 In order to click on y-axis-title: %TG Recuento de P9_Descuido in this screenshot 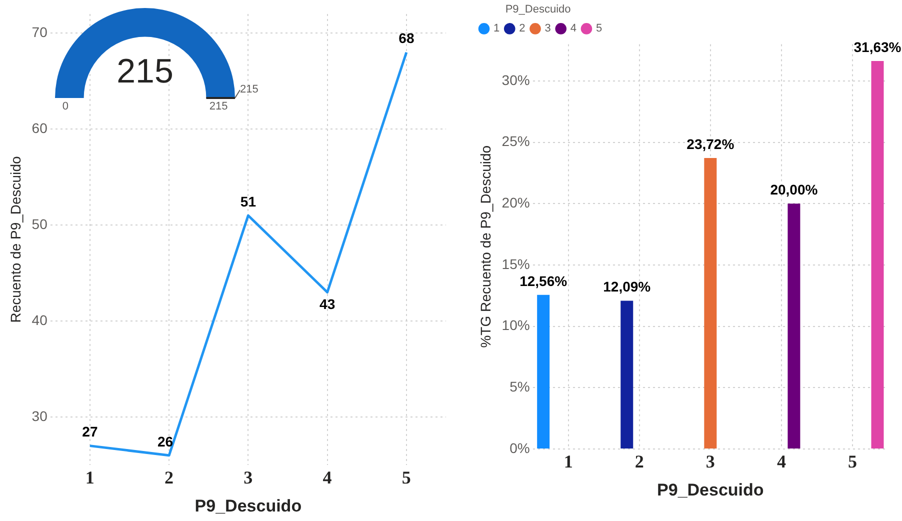, I will do `click(485, 246)`.